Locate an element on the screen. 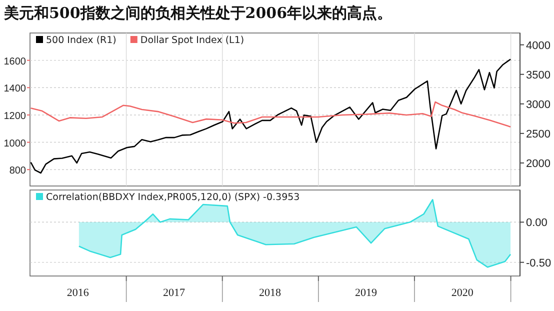 The height and width of the screenshot is (311, 554). legend-label: Dollar Spot Index (L1) is located at coordinates (192, 40).